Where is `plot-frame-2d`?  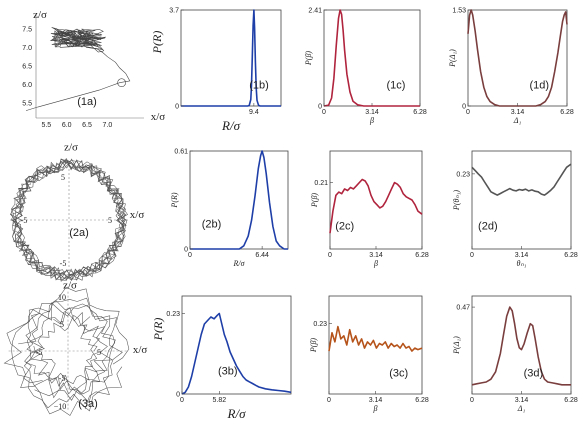 plot-frame-2d is located at coordinates (521, 200).